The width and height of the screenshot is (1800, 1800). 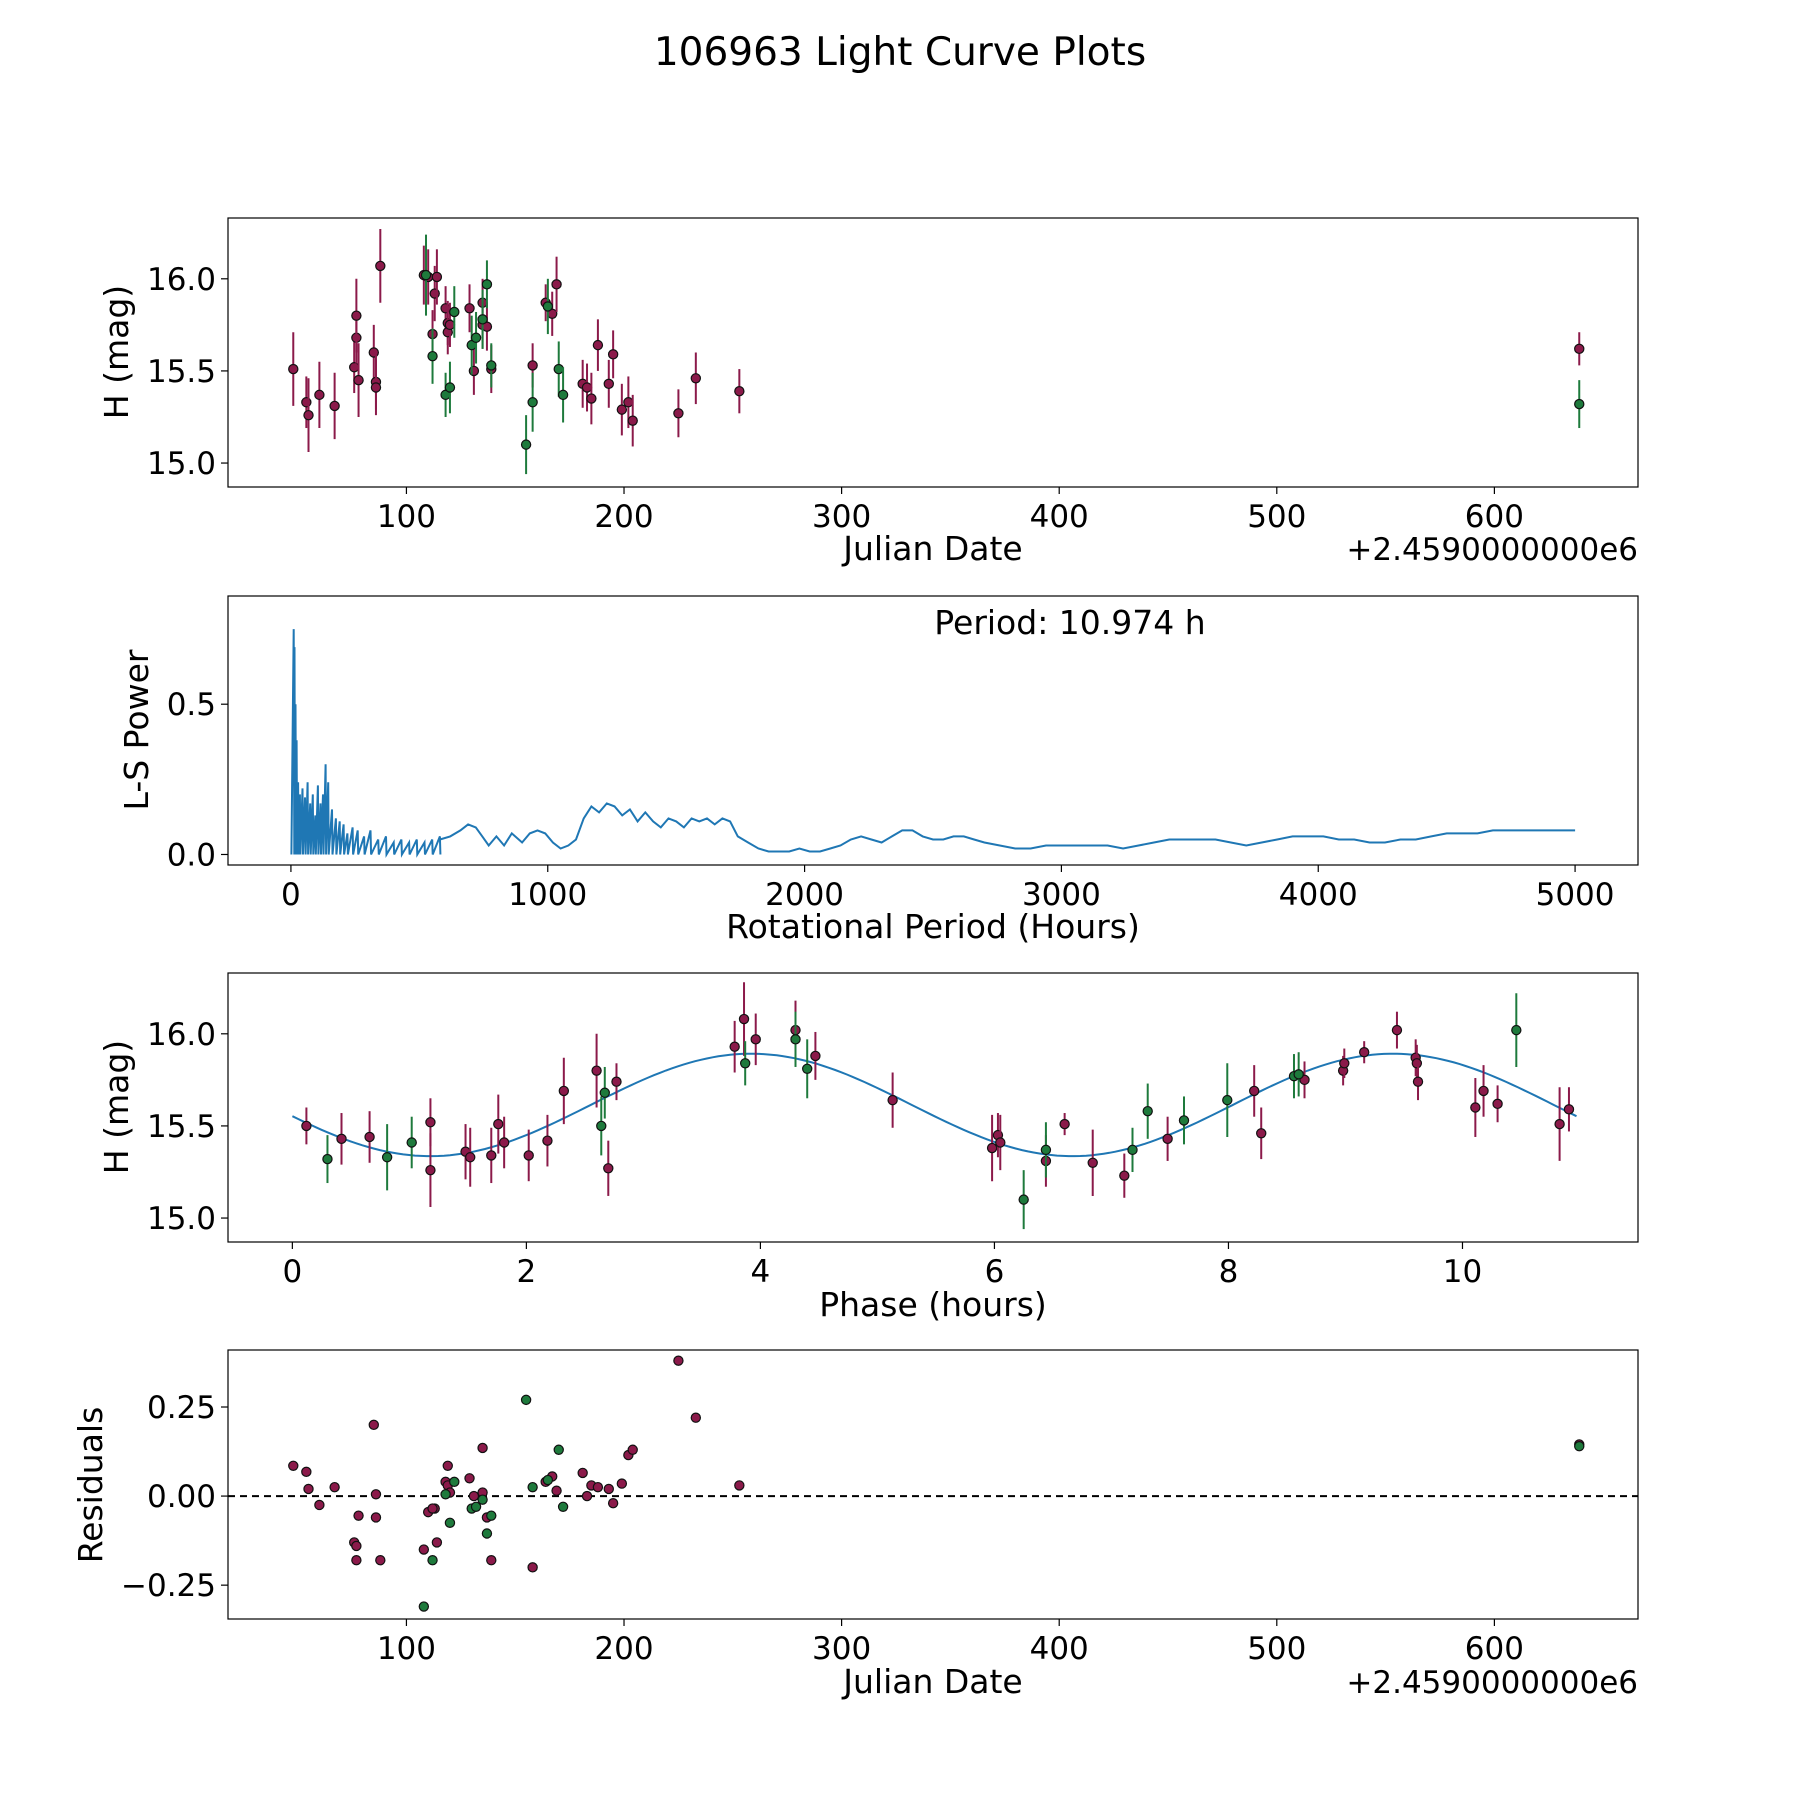 I want to click on residuals-axes-frame, so click(x=933, y=1484).